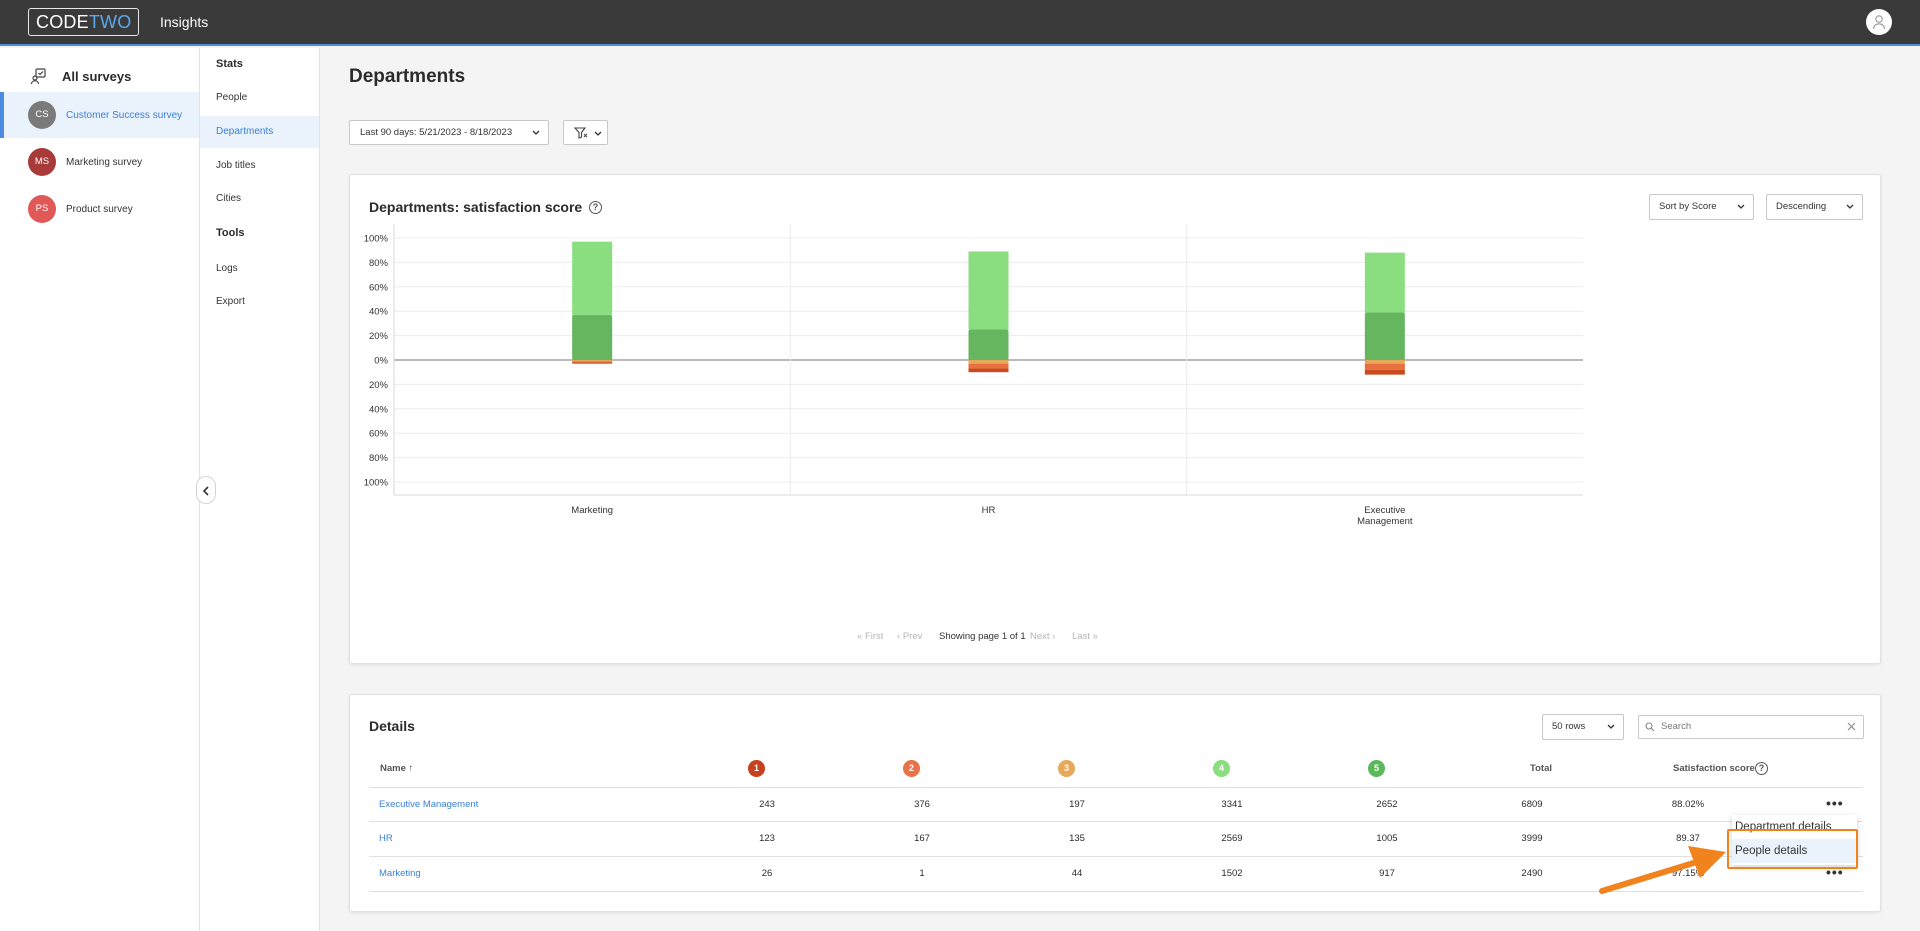 The image size is (1920, 931). I want to click on row-more-button: •••, so click(1835, 803).